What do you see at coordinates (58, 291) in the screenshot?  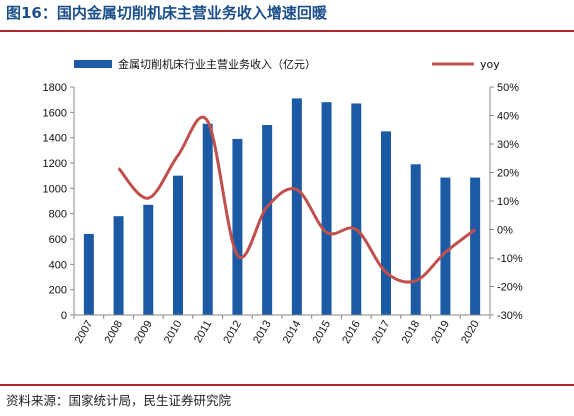 I see `left-tick-label: 200` at bounding box center [58, 291].